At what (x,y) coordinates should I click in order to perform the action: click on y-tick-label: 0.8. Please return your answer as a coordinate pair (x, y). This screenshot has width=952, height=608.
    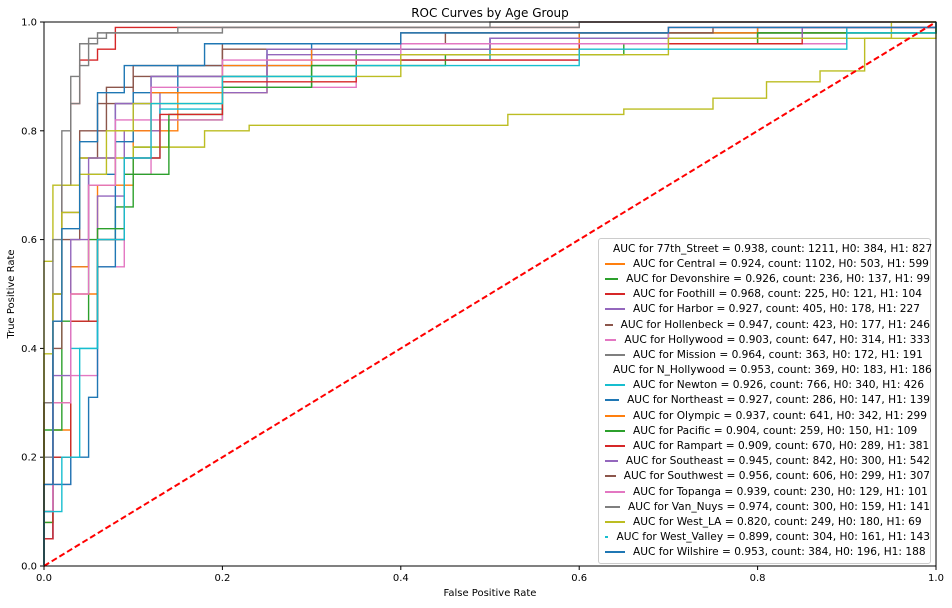
    Looking at the image, I should click on (29, 131).